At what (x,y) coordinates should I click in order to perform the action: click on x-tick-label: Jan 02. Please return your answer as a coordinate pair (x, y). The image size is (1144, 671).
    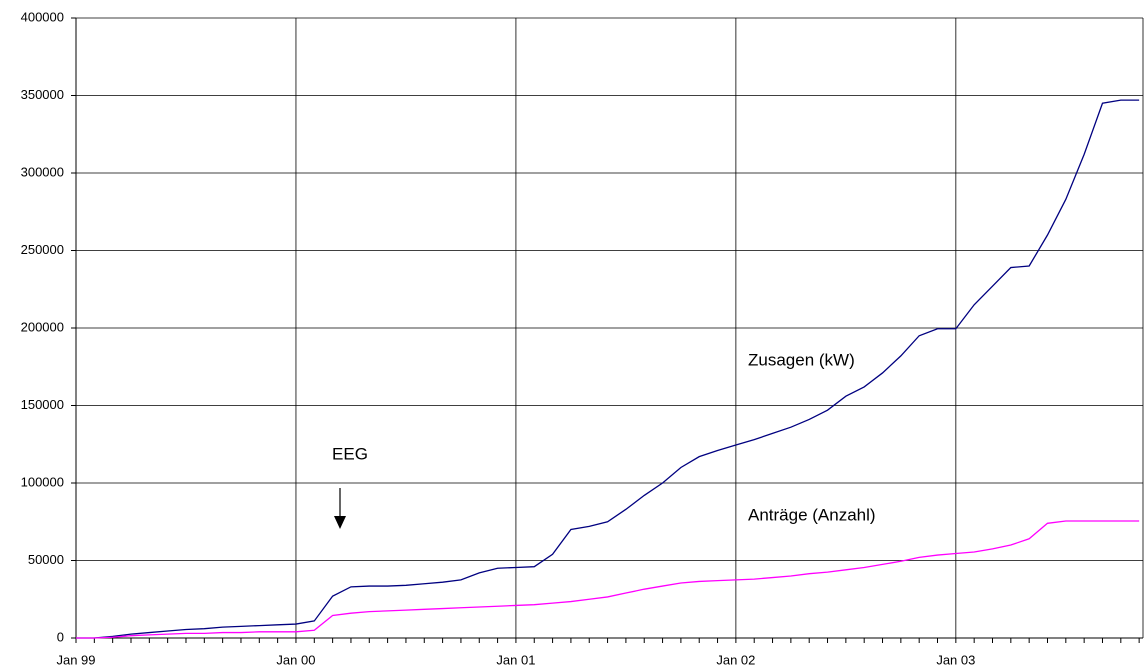
    Looking at the image, I should click on (735, 659).